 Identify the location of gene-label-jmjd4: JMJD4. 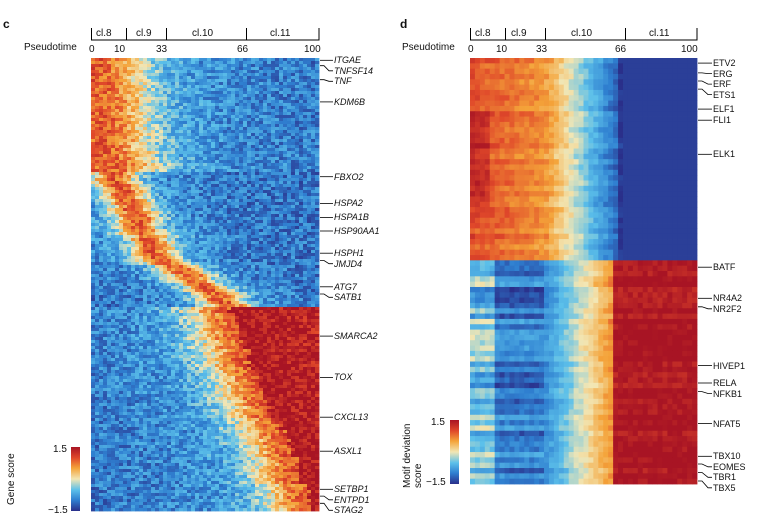
(348, 263).